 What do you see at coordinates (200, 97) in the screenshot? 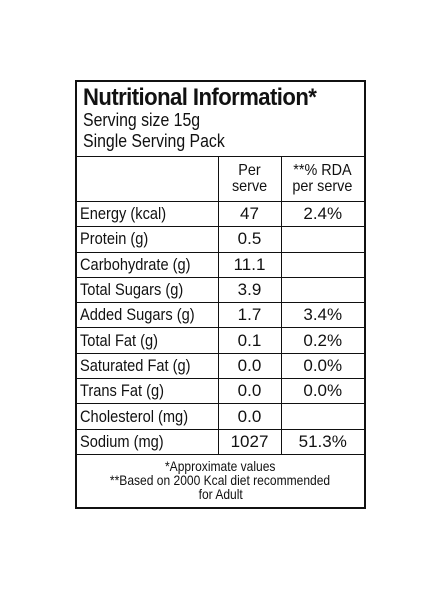
I see `label-title: Nutritional Information*` at bounding box center [200, 97].